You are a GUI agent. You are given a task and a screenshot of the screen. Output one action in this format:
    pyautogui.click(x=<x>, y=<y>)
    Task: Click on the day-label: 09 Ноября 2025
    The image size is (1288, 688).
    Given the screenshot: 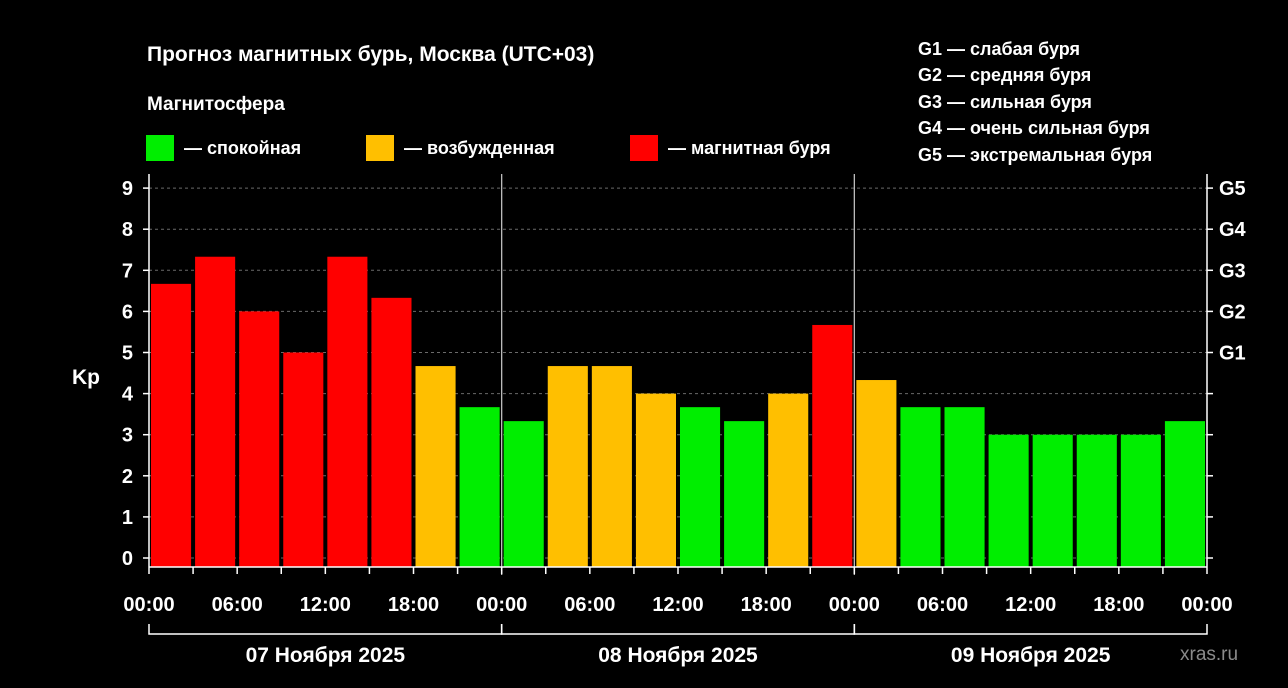 What is the action you would take?
    pyautogui.click(x=1031, y=655)
    